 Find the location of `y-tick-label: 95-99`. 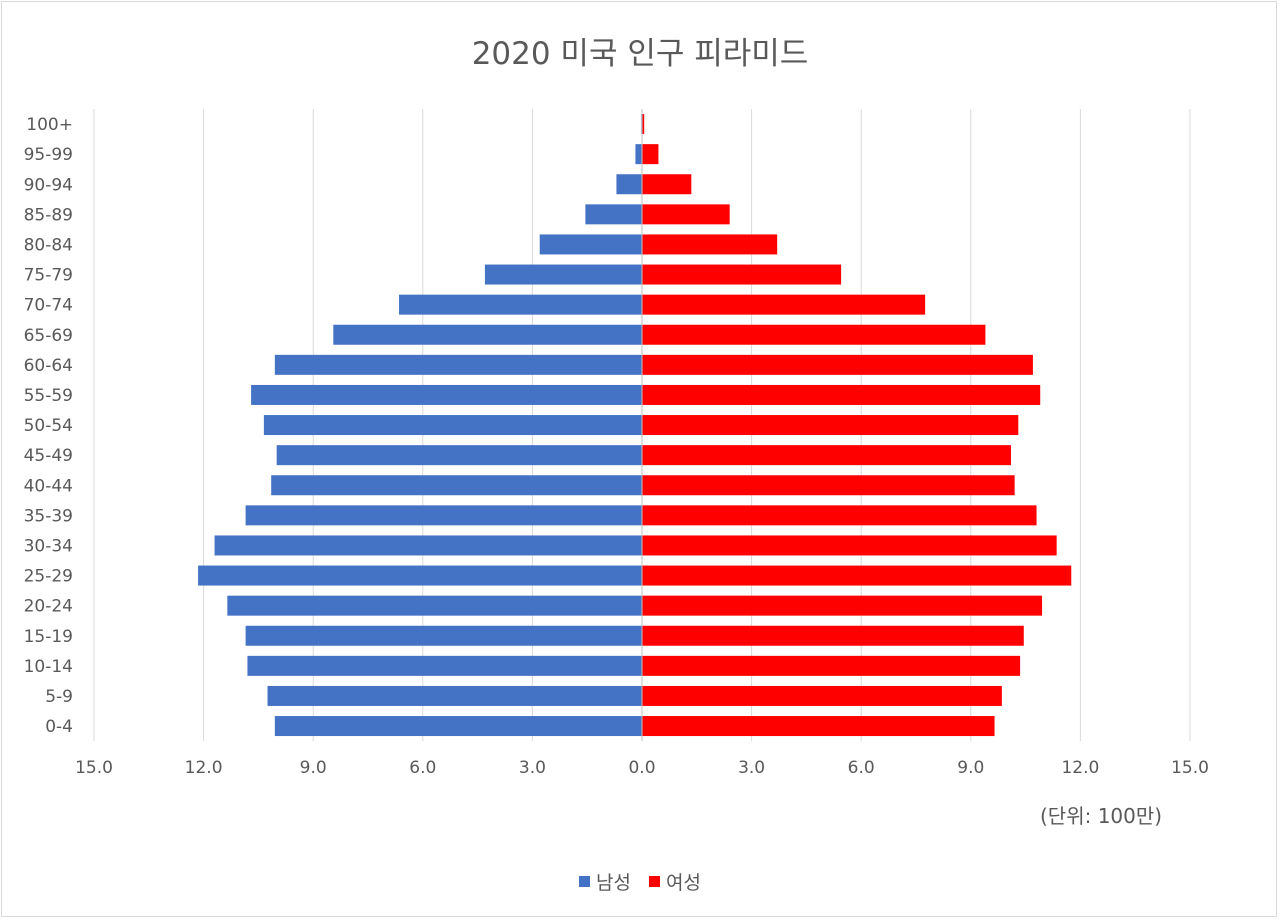

y-tick-label: 95-99 is located at coordinates (48, 155).